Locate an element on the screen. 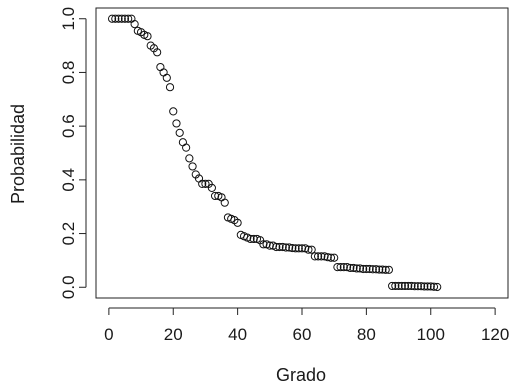 This screenshot has height=391, width=513. y-axis-label: Probabilidad is located at coordinates (18, 154).